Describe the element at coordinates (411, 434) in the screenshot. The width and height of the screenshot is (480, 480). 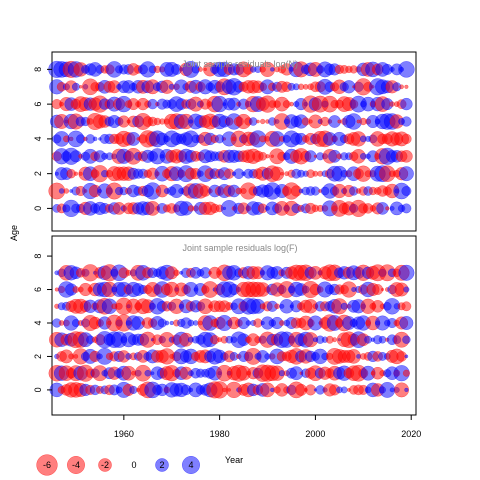
I see `x-tick-label: 2020` at that location.